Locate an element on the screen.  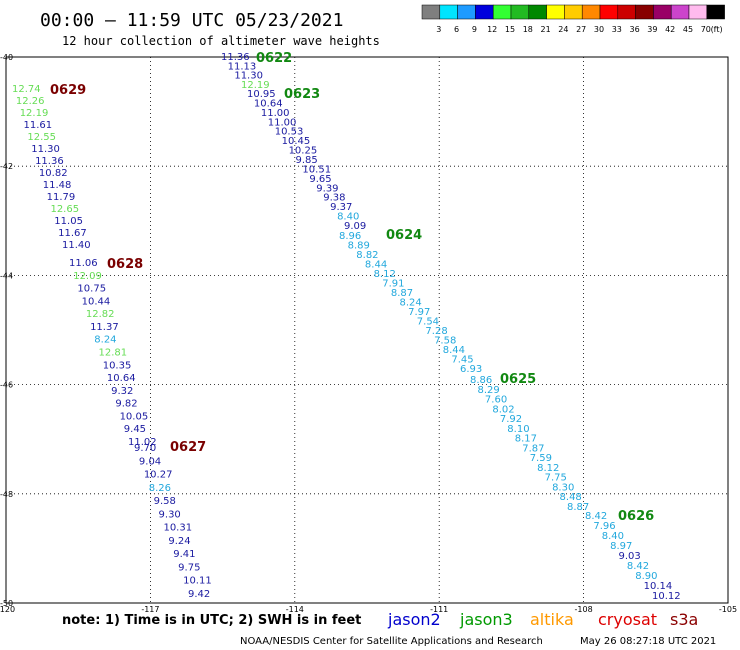
wave-height-value: 10.51 is located at coordinates (316, 169).